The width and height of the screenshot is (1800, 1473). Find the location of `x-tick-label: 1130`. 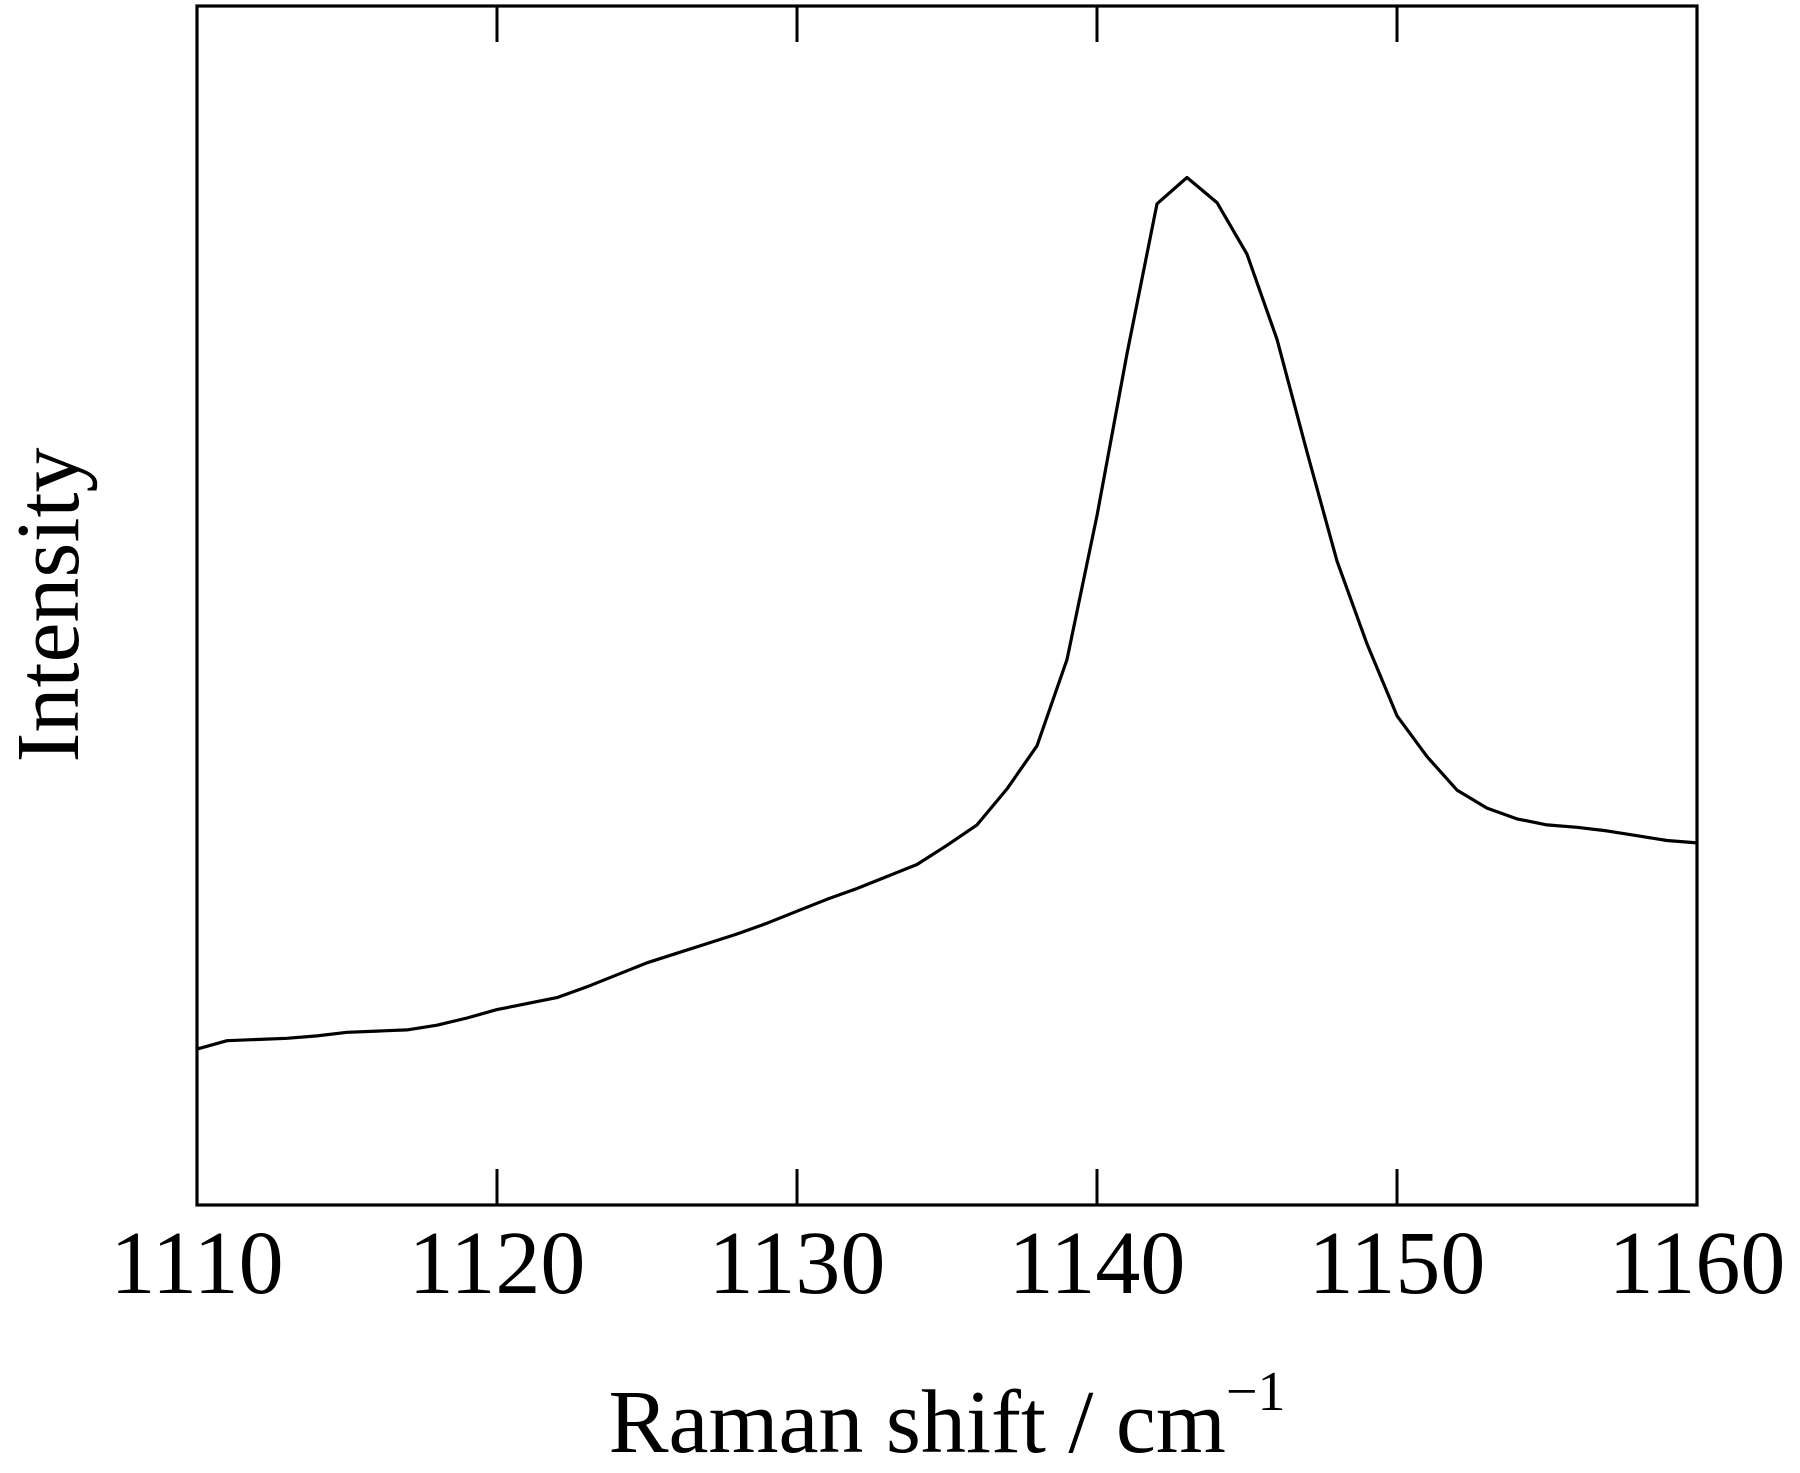

x-tick-label: 1130 is located at coordinates (797, 1263).